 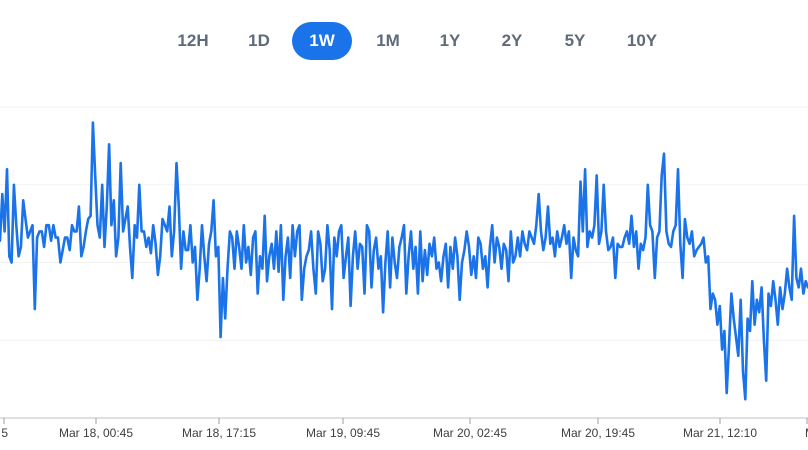 What do you see at coordinates (598, 433) in the screenshot?
I see `x-tick-label: Mar 20, 19:45` at bounding box center [598, 433].